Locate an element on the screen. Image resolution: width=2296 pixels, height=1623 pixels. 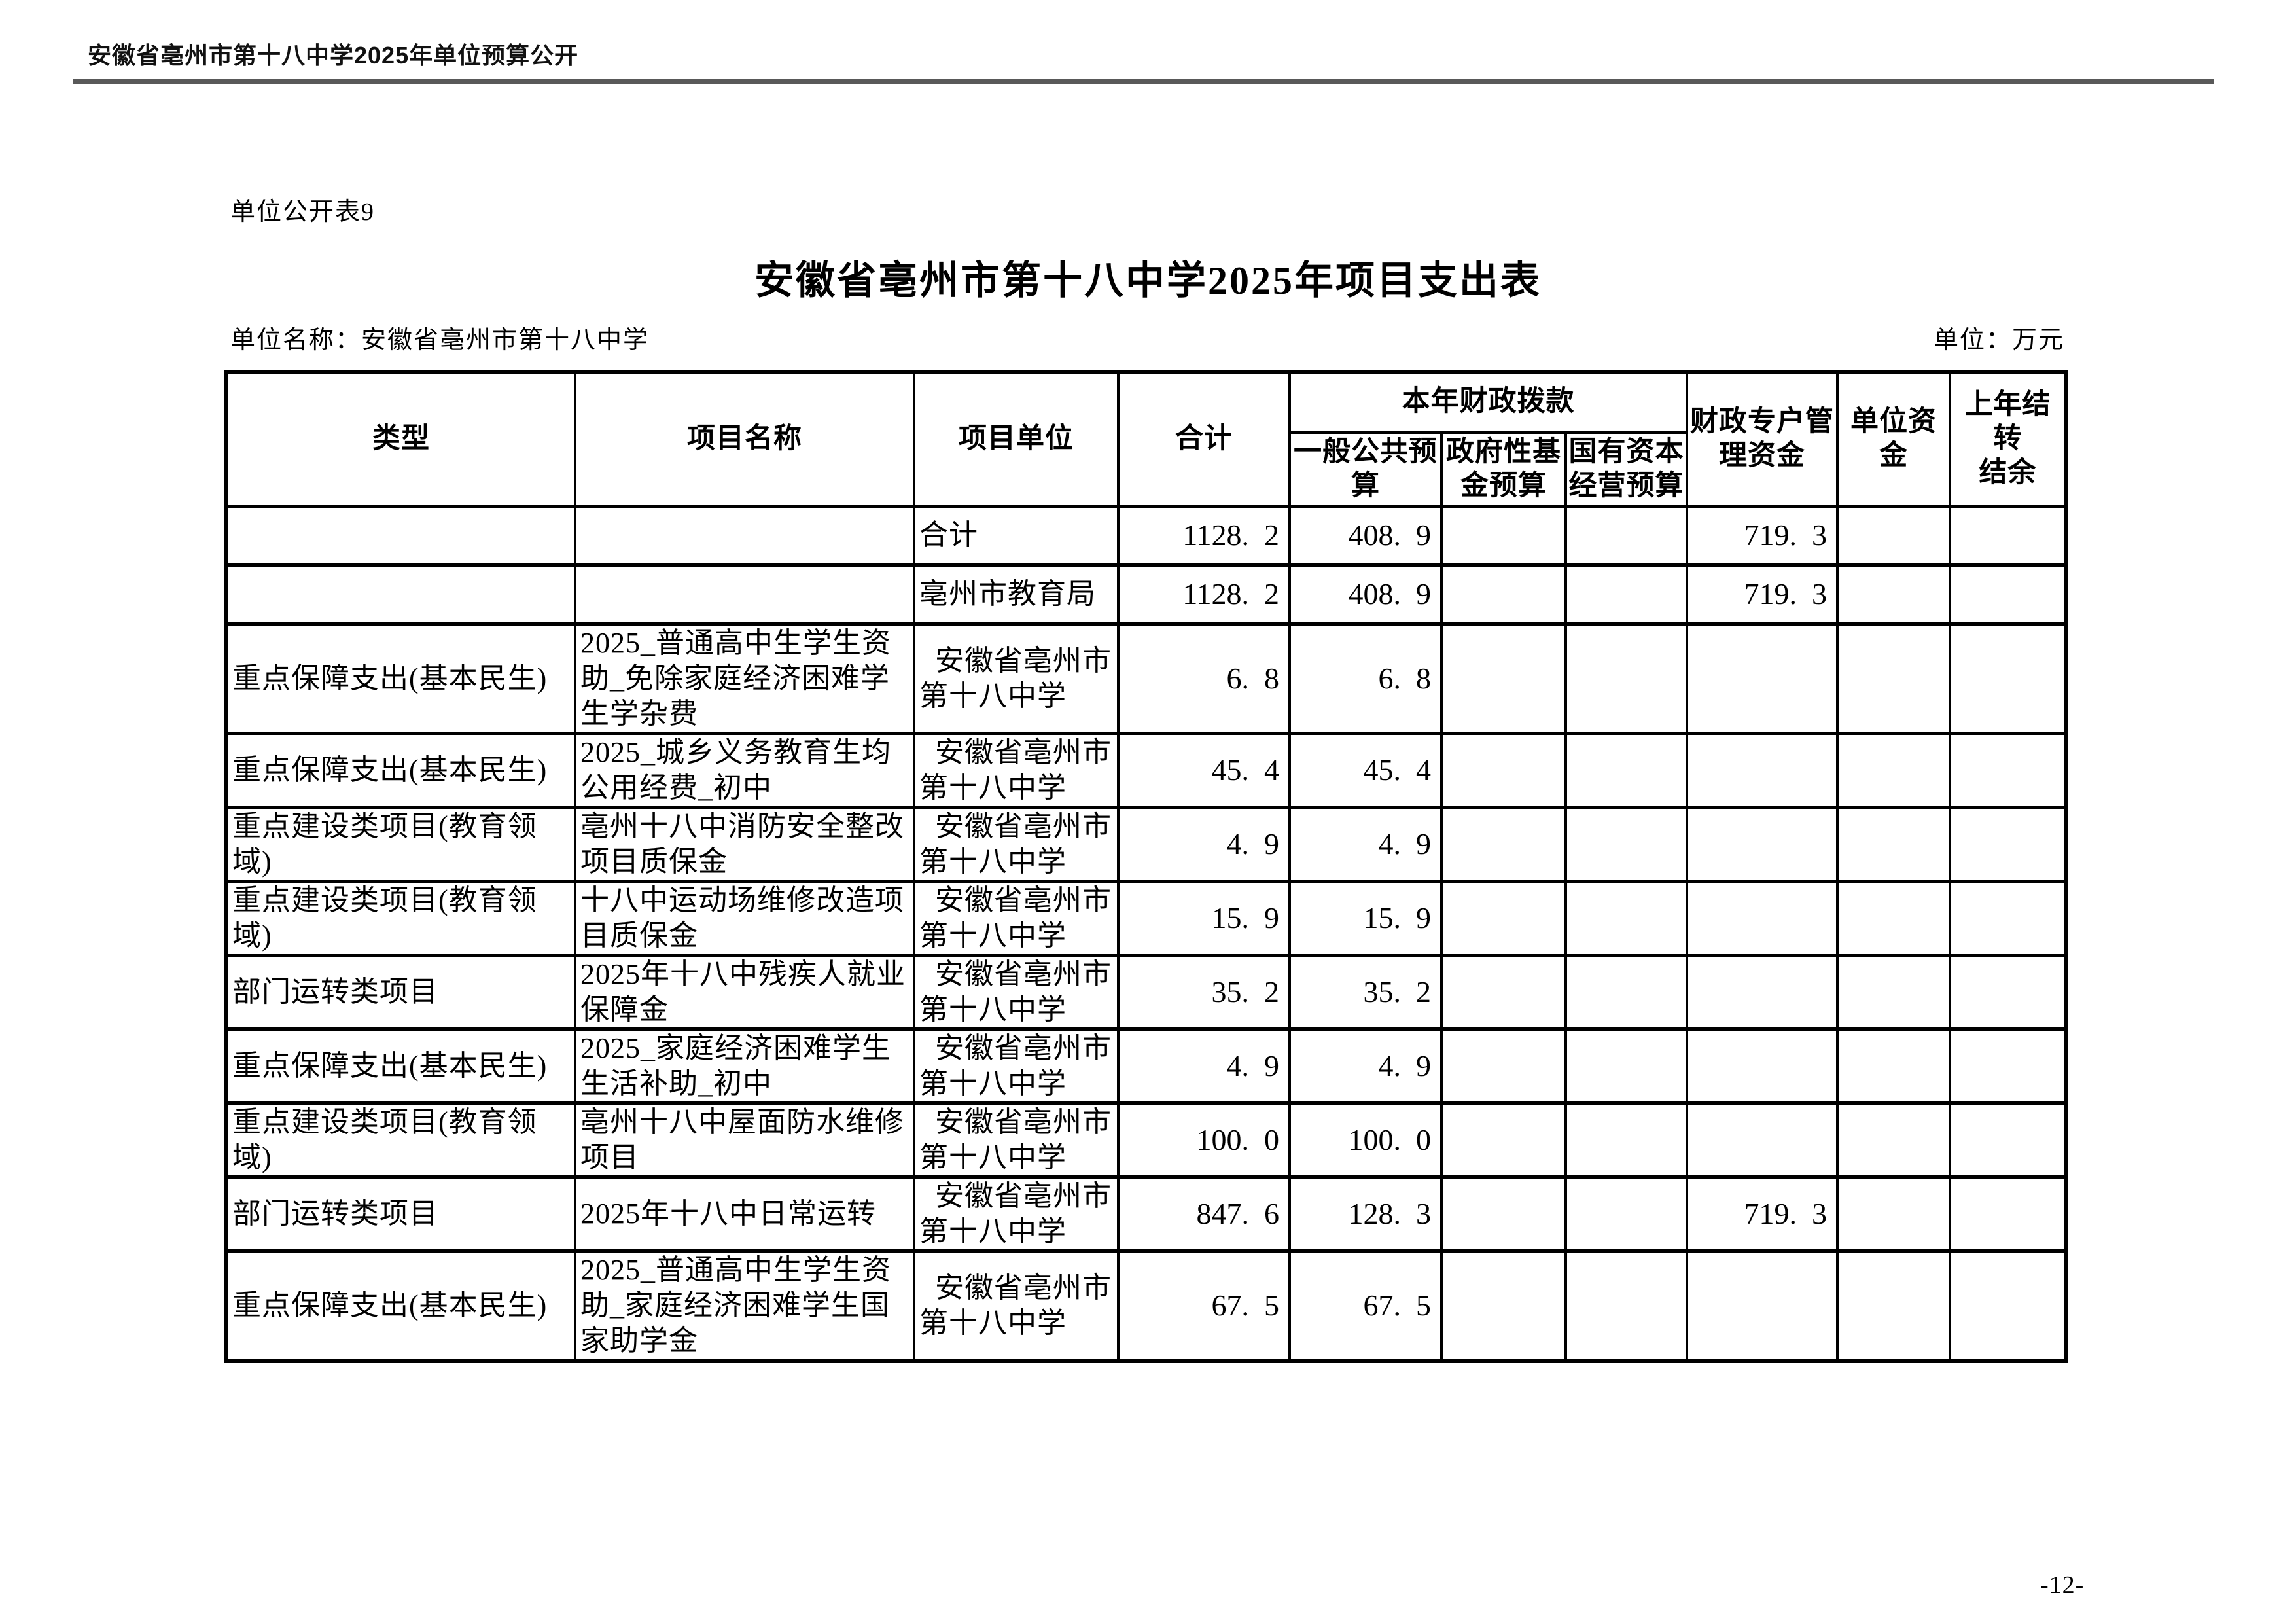
cell-project-name: 2025_普通高中生学生资 助_免除家庭经济困难学 生学杂费 is located at coordinates (744, 679).